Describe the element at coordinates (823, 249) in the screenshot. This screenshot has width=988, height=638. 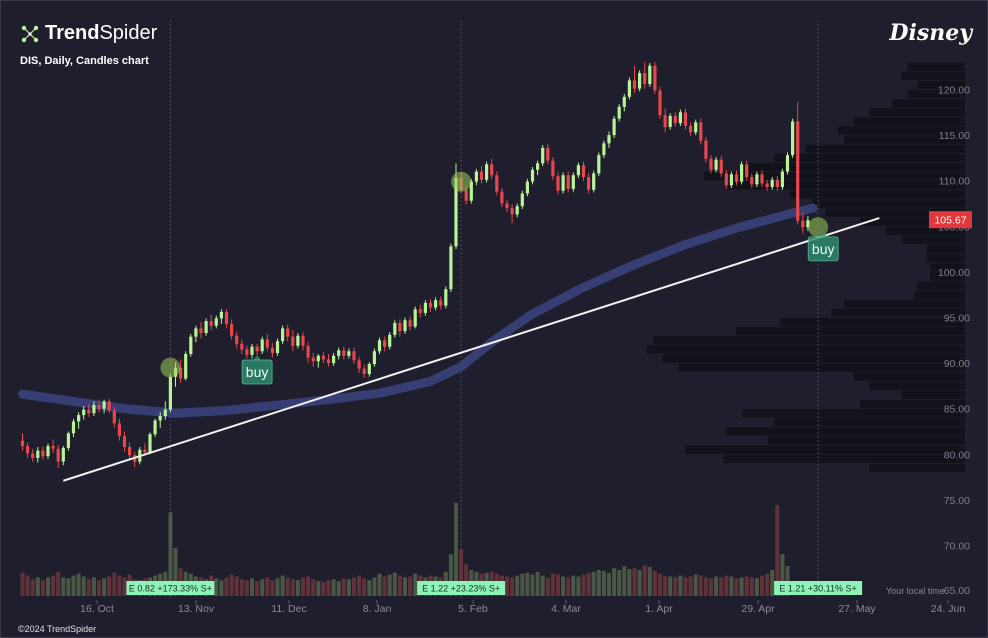
I see `buy-marker-label: buy` at that location.